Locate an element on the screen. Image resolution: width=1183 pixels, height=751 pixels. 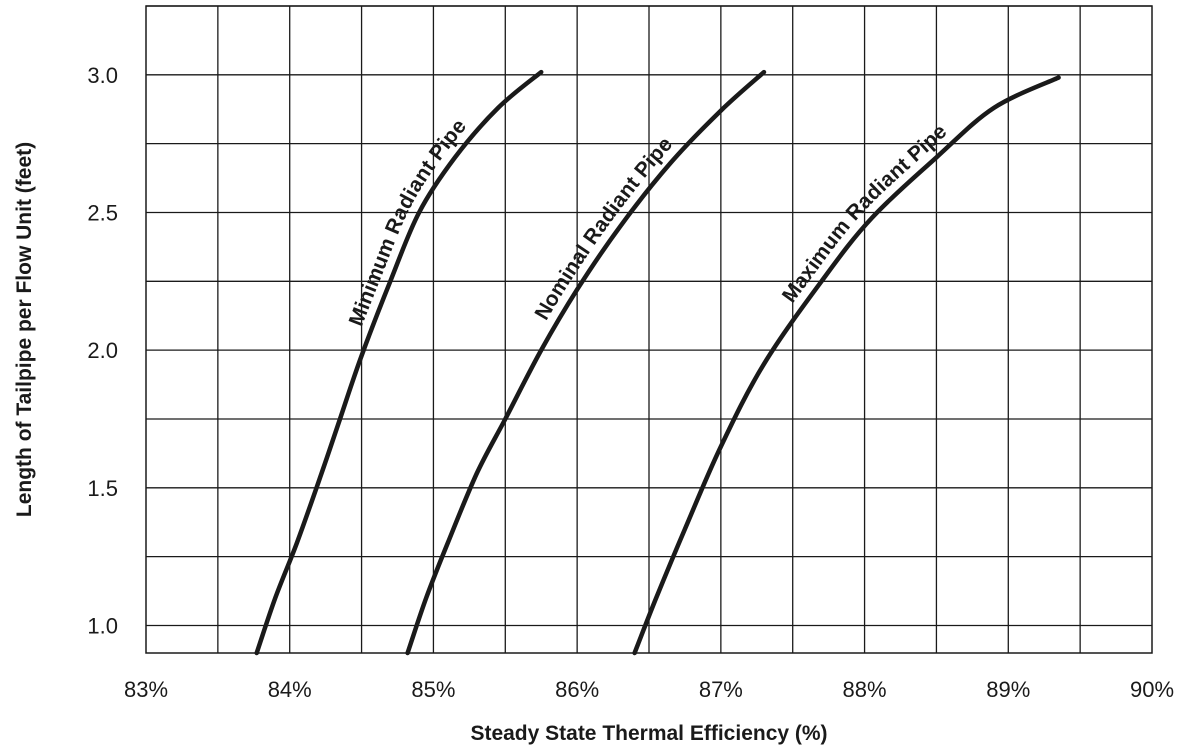
x-tick-label: 83% is located at coordinates (146, 689).